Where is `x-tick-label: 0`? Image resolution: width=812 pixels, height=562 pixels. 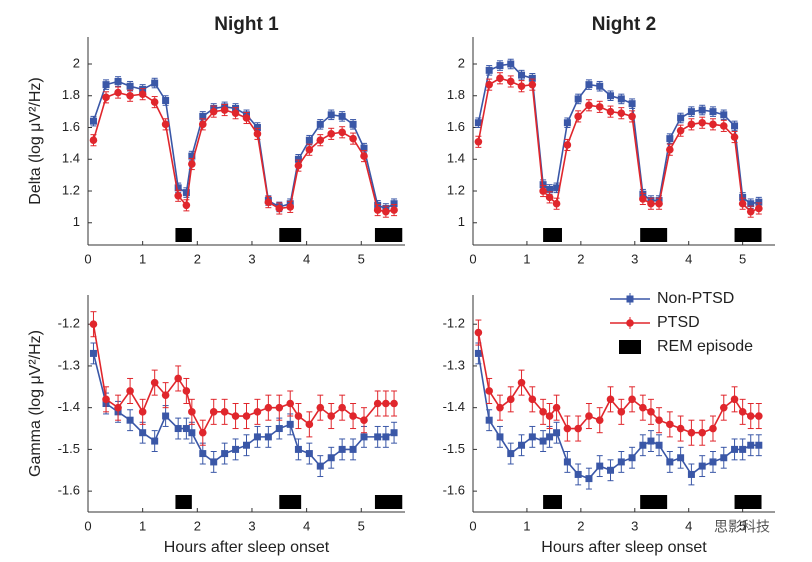 x-tick-label: 0 is located at coordinates (87, 525).